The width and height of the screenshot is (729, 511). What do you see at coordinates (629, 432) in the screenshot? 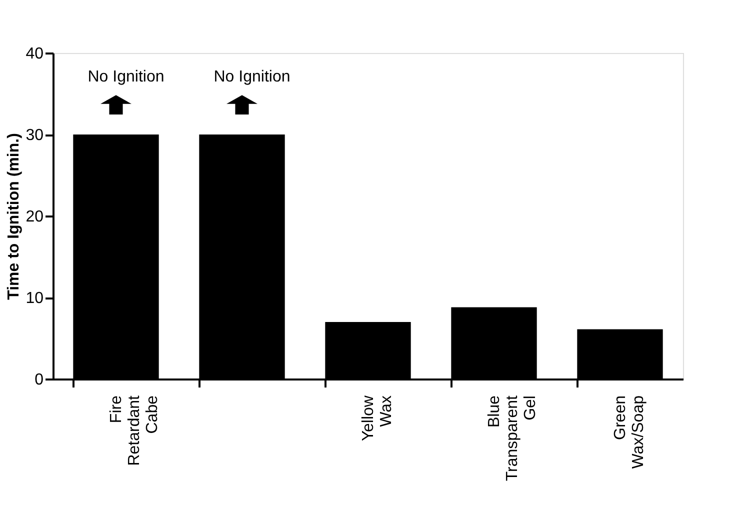
I see `x-tick-label: Green Wax/Soap` at bounding box center [629, 432].